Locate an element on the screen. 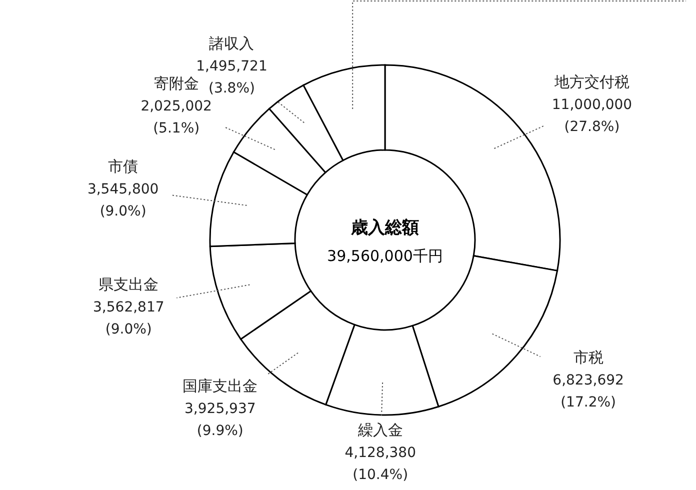 This screenshot has height=490, width=696. text: 歳入総額 is located at coordinates (384, 228).